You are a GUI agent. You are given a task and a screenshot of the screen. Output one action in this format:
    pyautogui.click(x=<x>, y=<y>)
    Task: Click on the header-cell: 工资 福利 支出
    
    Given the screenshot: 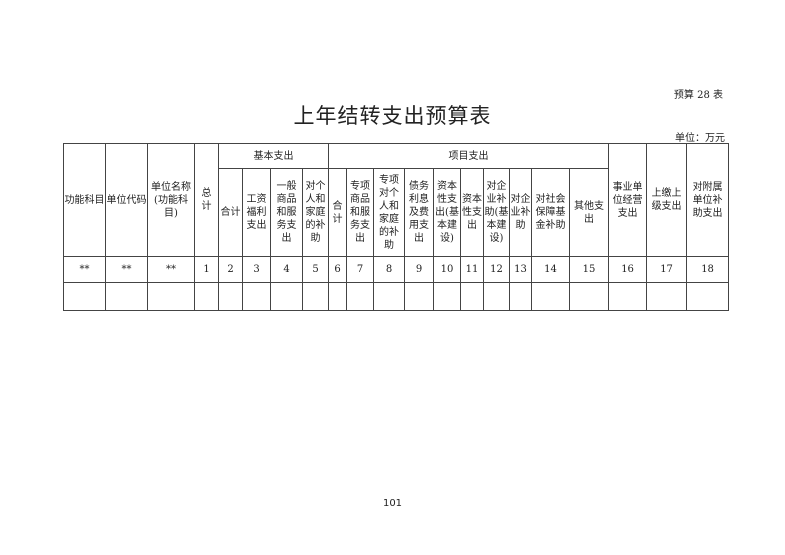 What is the action you would take?
    pyautogui.click(x=256, y=212)
    